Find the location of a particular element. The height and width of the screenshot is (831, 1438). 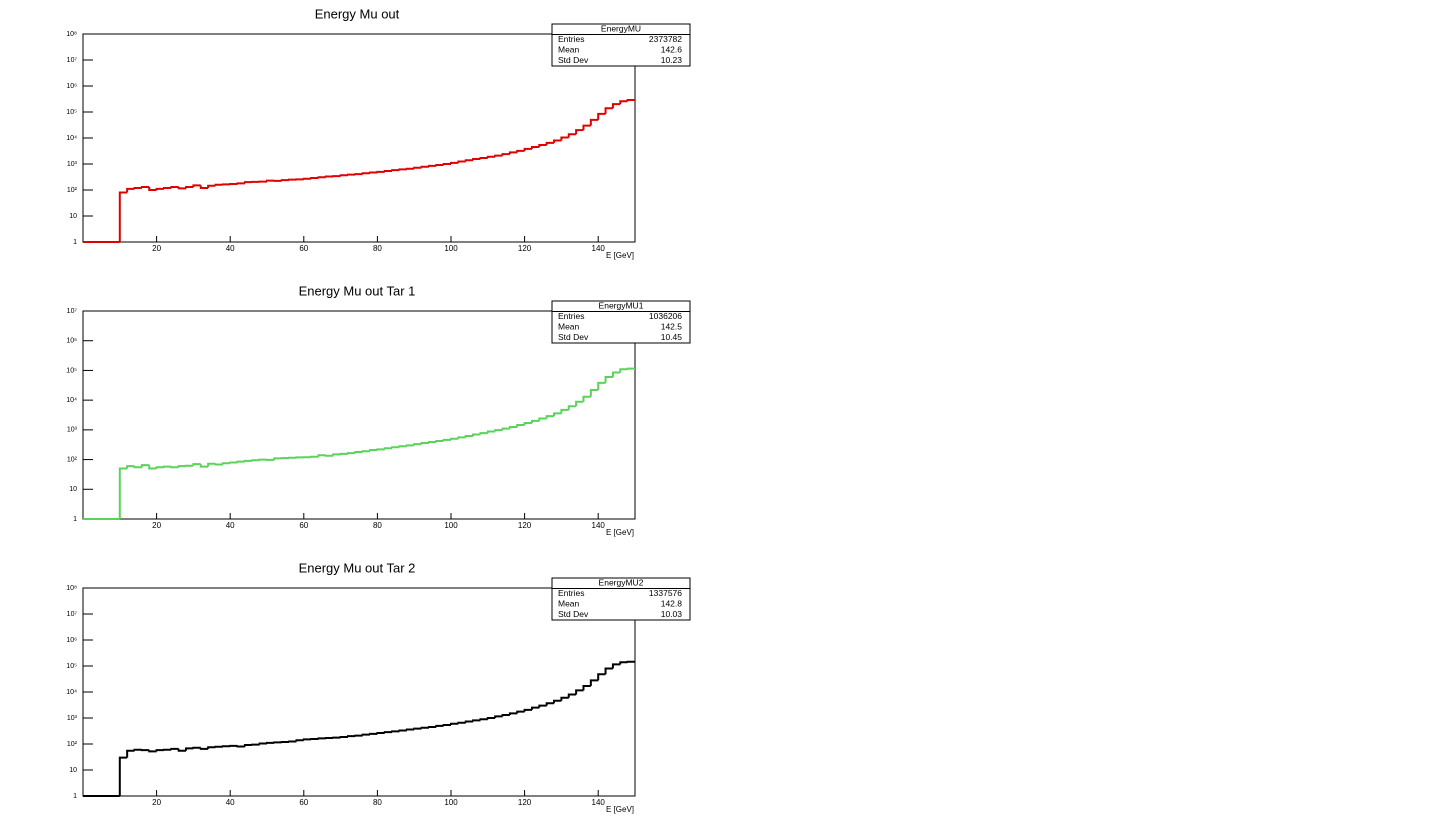

y-tick-label: 10³ is located at coordinates (72, 430).